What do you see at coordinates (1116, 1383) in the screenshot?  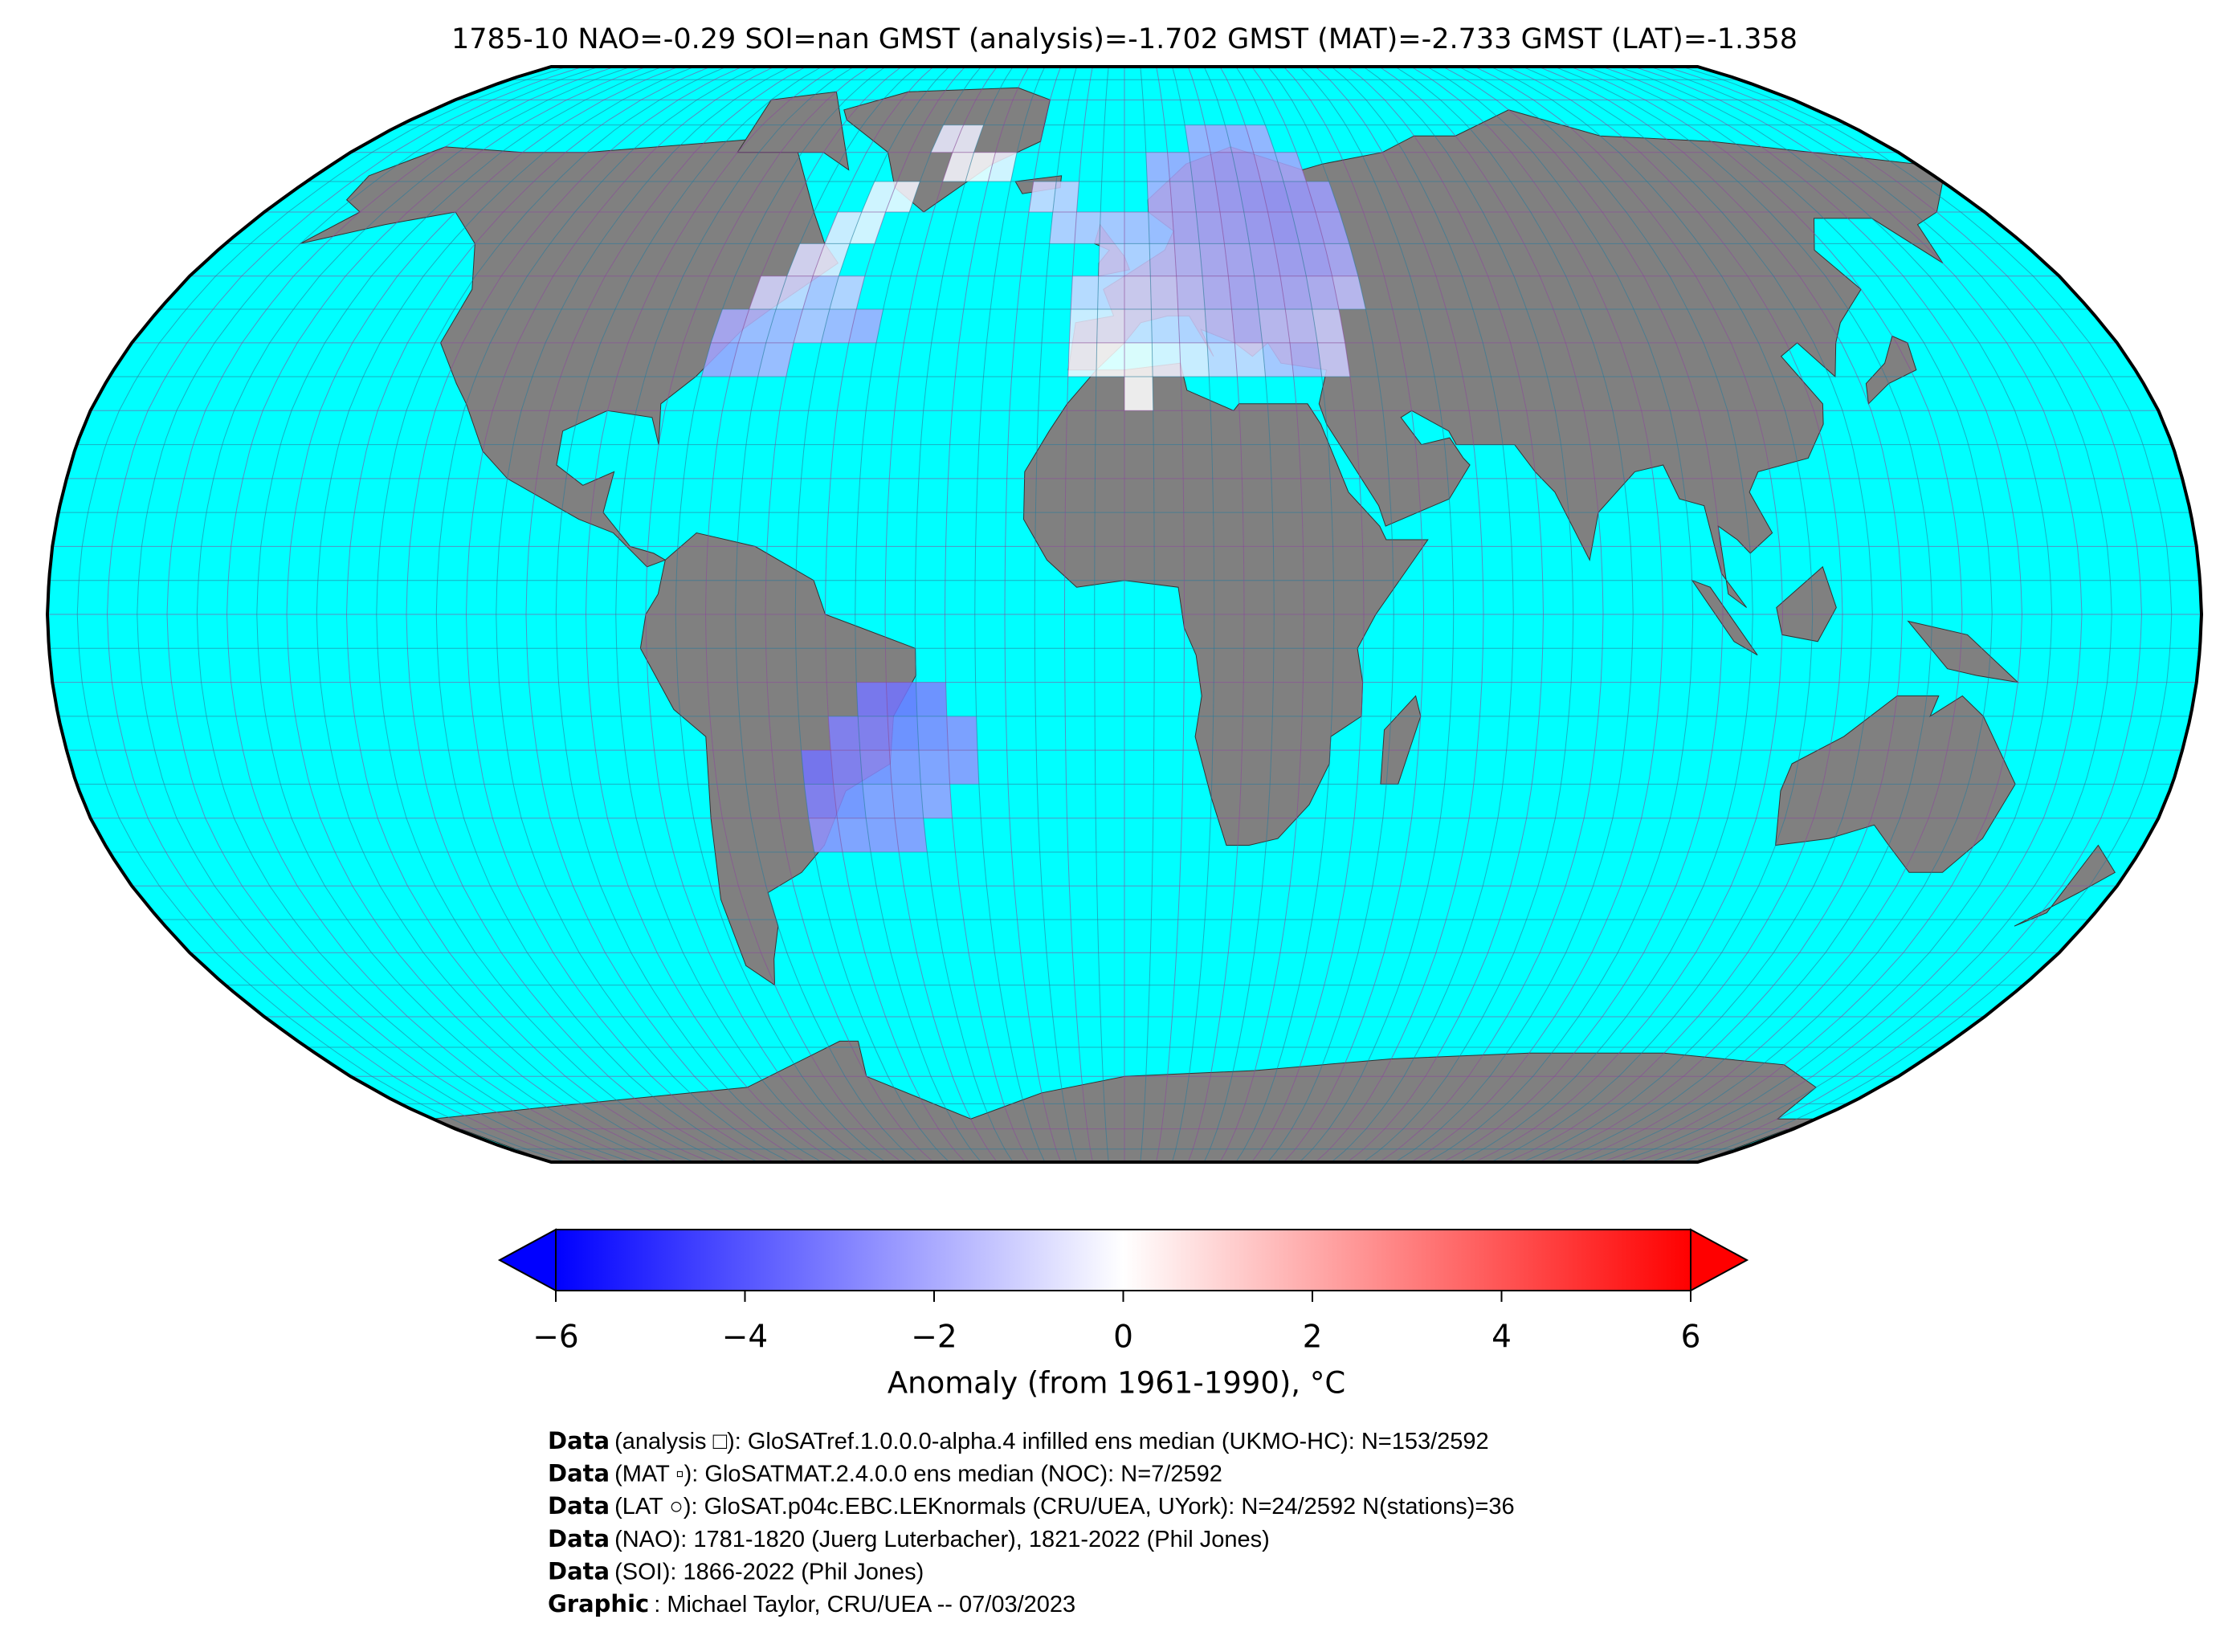 I see `colorbar-label: Anomaly (from 1961-1990), °C` at bounding box center [1116, 1383].